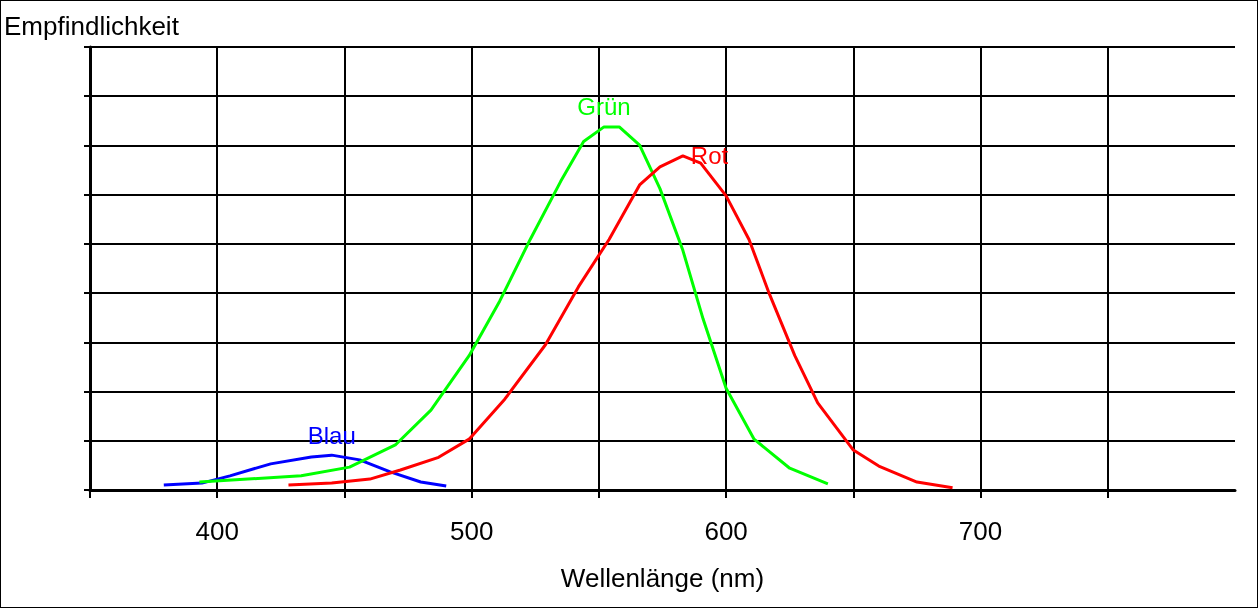 The width and height of the screenshot is (1258, 608). What do you see at coordinates (980, 531) in the screenshot?
I see `x-tick-label: 700` at bounding box center [980, 531].